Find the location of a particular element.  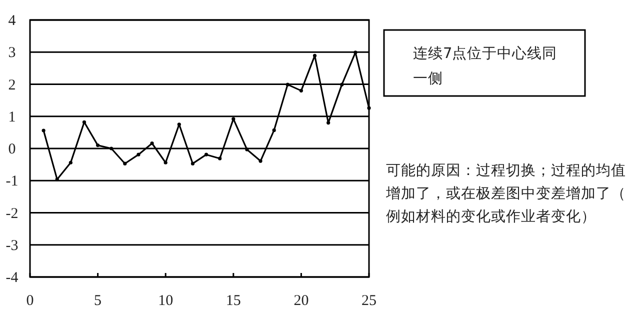

y-tick-label: 1 is located at coordinates (12, 117).